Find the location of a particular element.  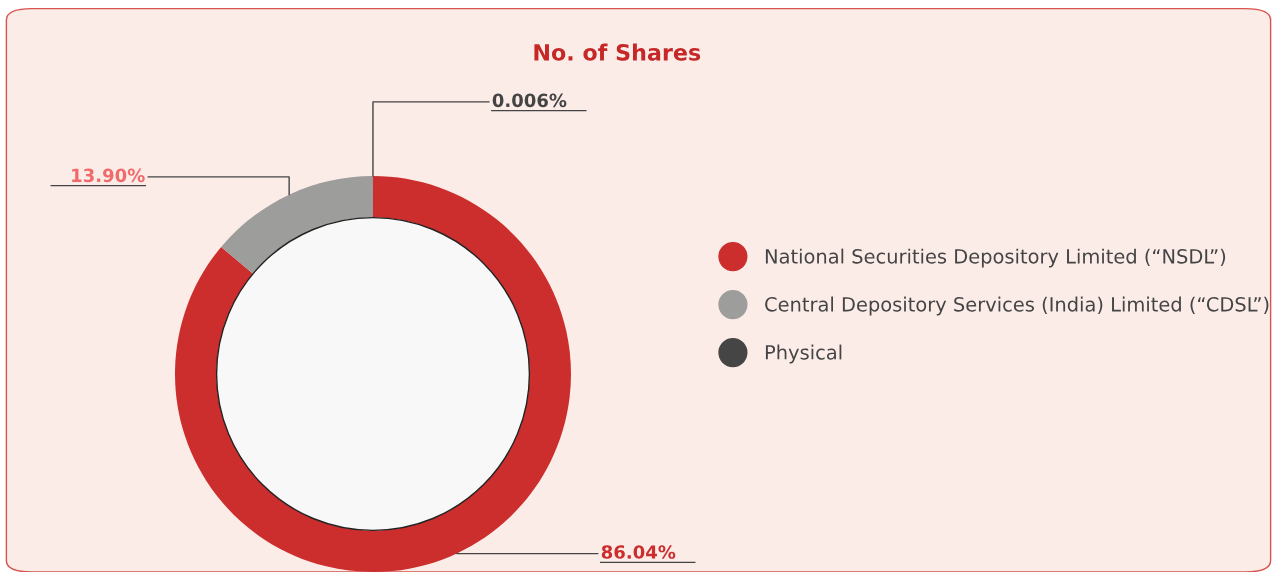

data-label: 0.006% is located at coordinates (529, 100).